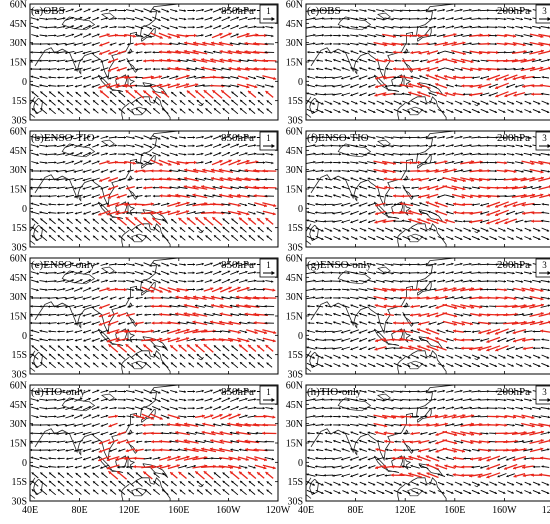 The height and width of the screenshot is (524, 550). I want to click on panel-map-d, so click(153, 443).